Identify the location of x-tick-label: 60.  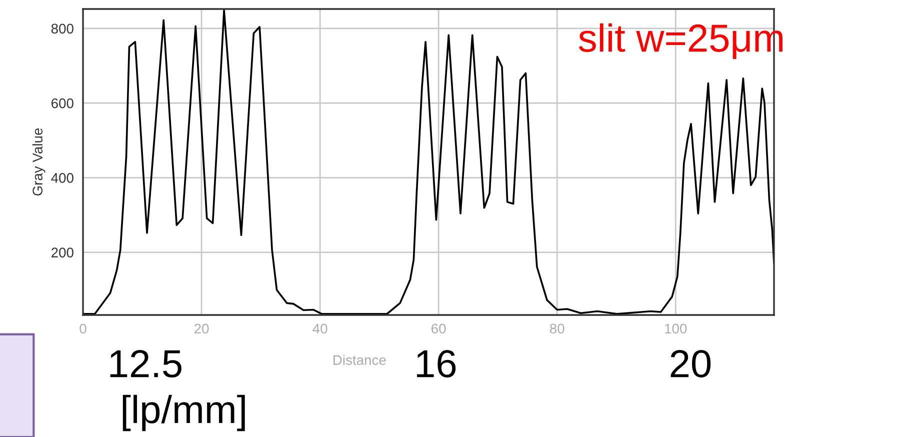
(439, 329).